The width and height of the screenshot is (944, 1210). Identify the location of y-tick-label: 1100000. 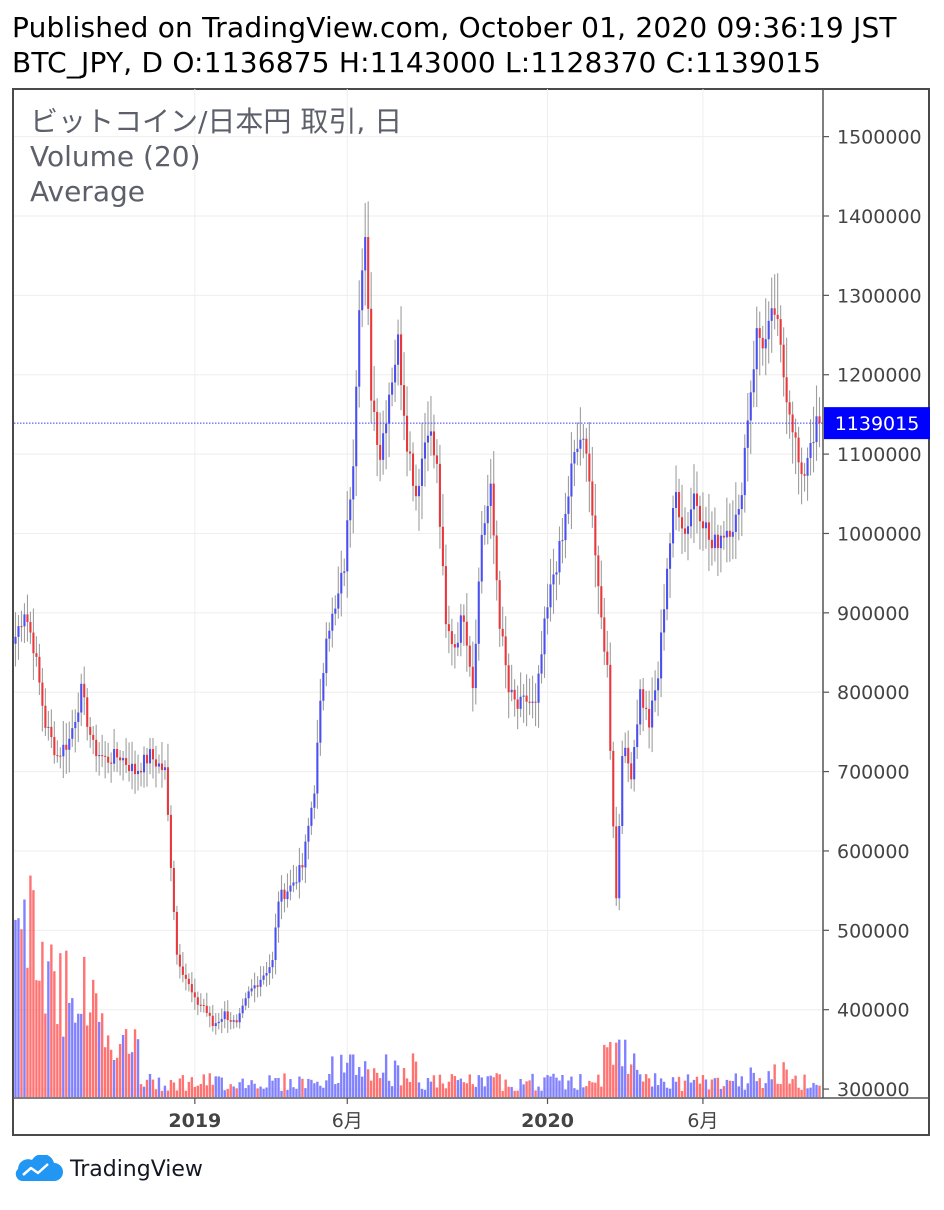
(879, 455).